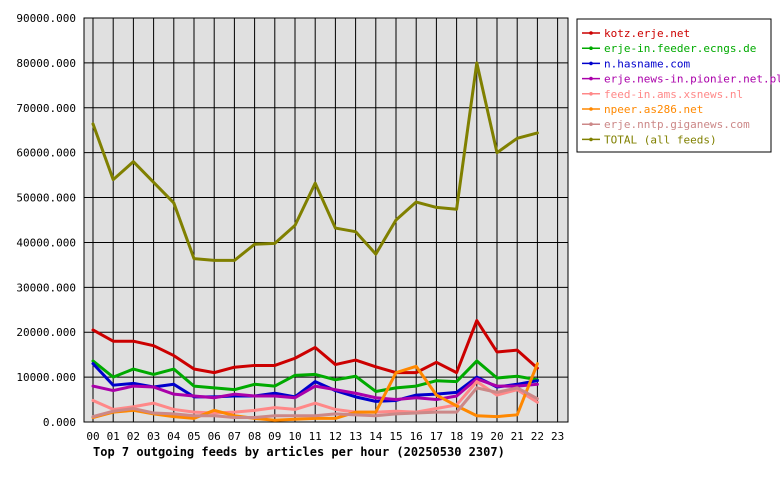 This screenshot has width=780, height=484. I want to click on x-tick-label: 02, so click(133, 436).